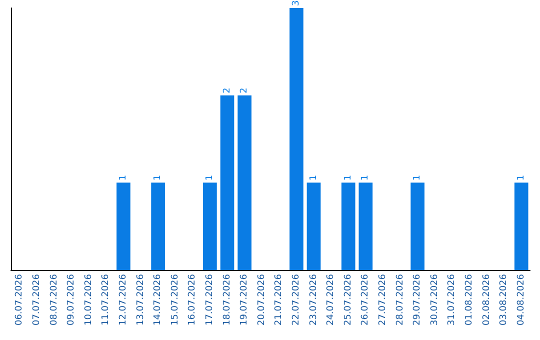 The width and height of the screenshot is (540, 340). What do you see at coordinates (296, 3) in the screenshot?
I see `data-label: 3` at bounding box center [296, 3].